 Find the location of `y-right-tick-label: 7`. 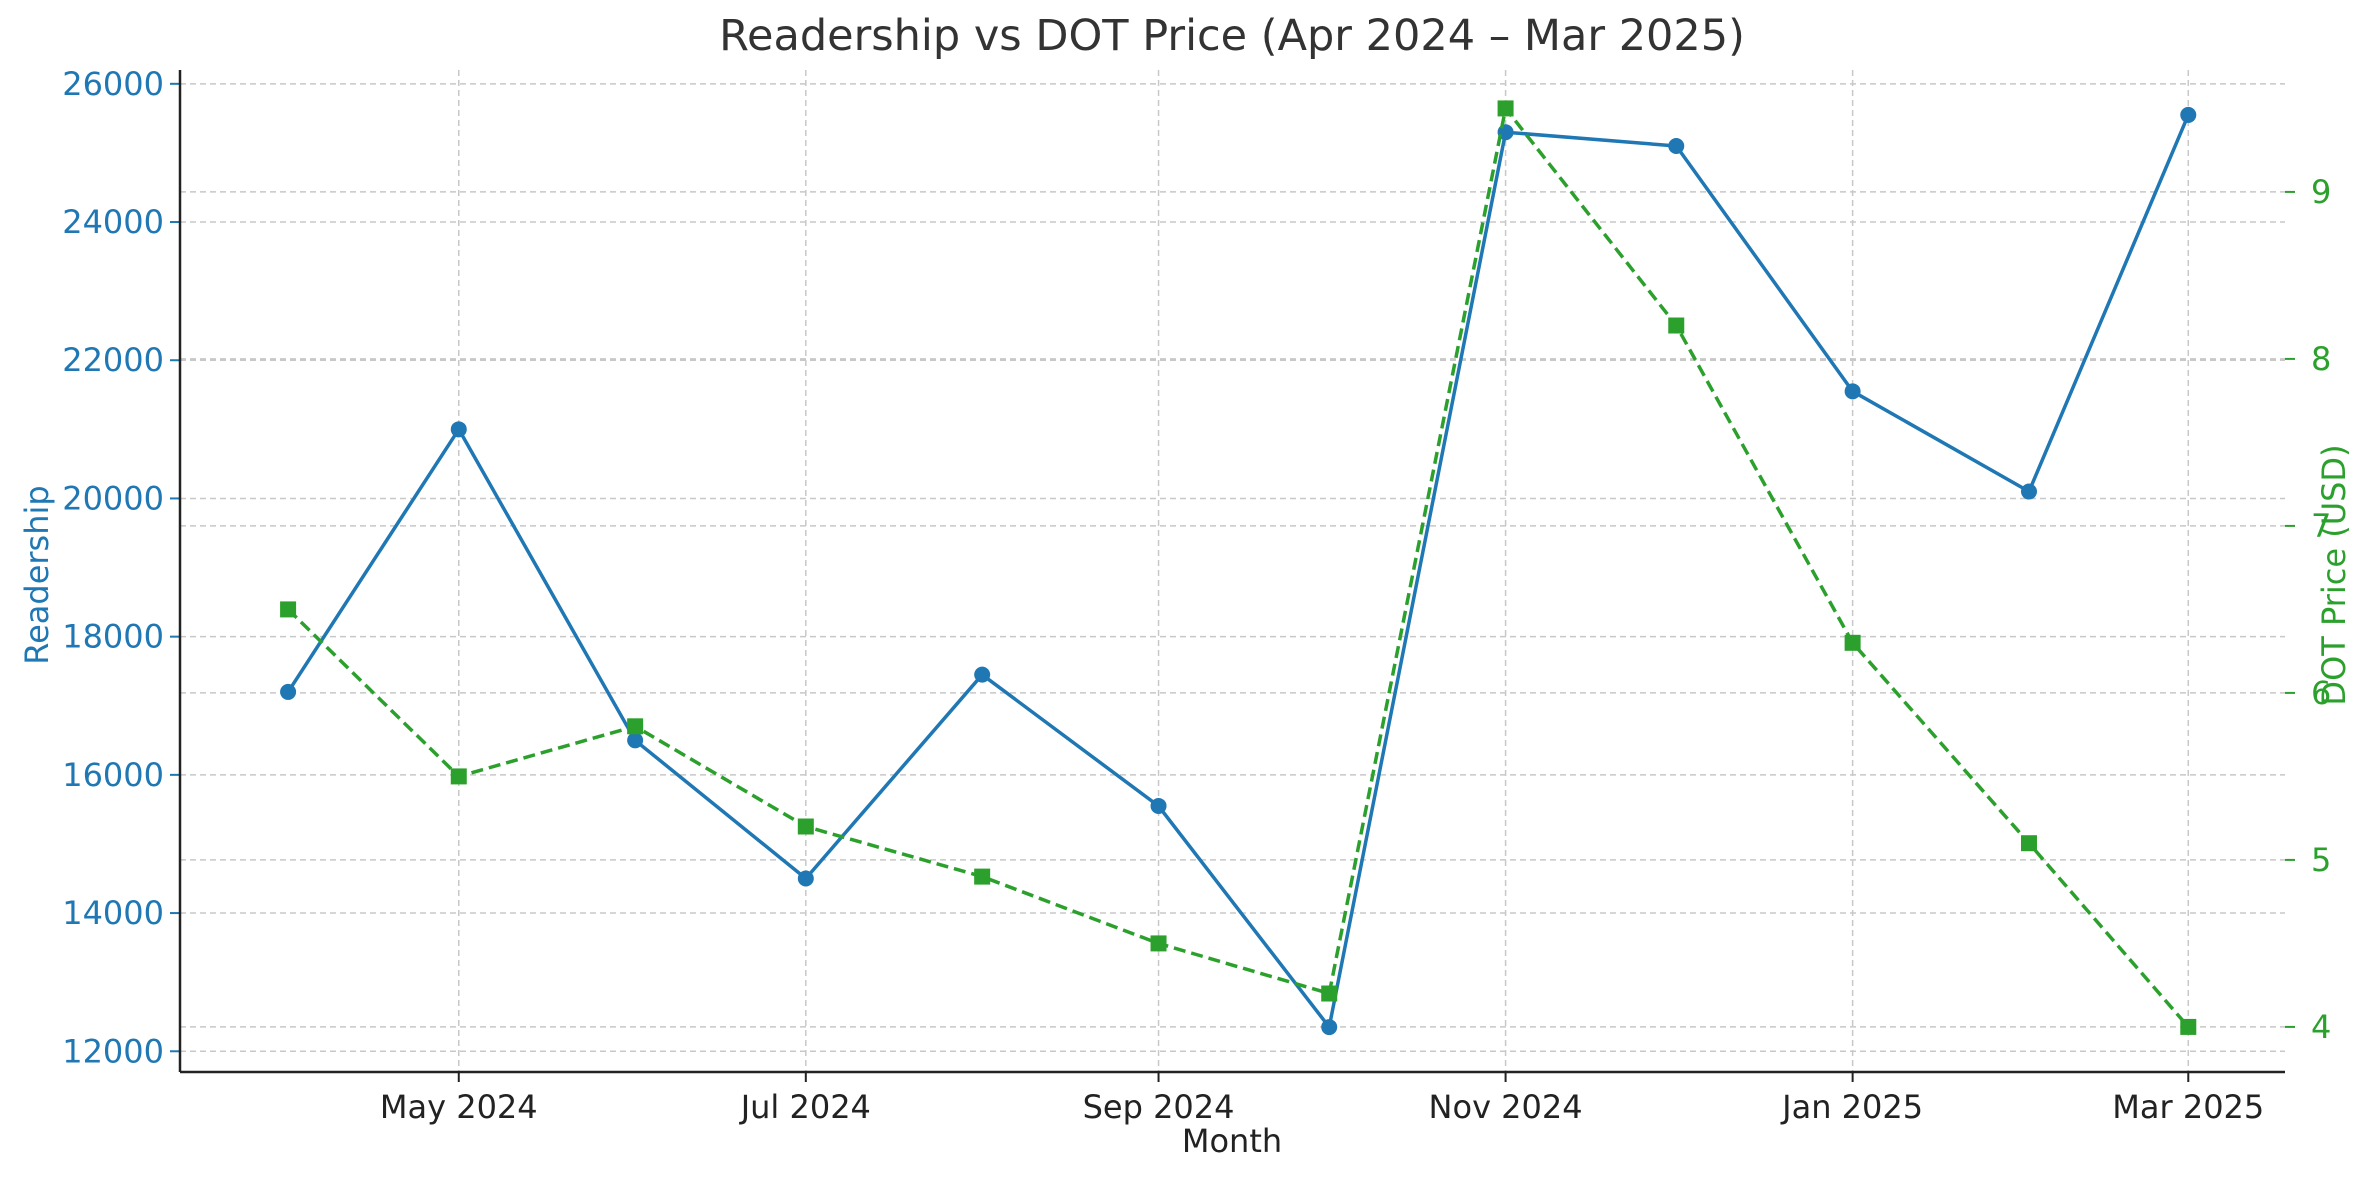

y-right-tick-label: 7 is located at coordinates (2321, 526).